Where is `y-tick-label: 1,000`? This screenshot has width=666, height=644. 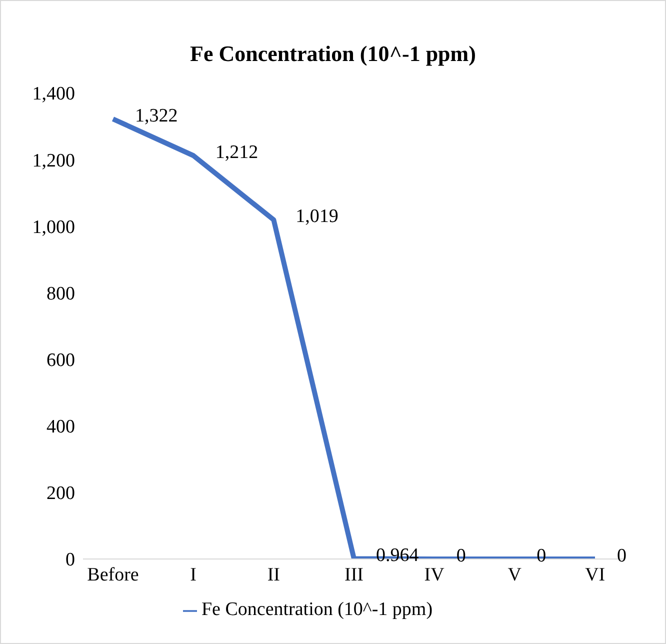
y-tick-label: 1,000 is located at coordinates (53, 227).